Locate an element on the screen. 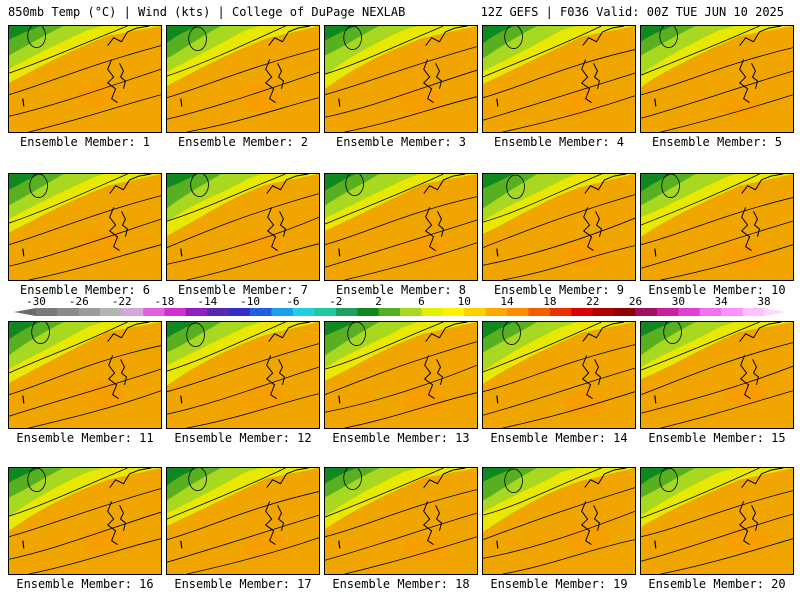 Image resolution: width=800 pixels, height=600 pixels. colorbar-cells is located at coordinates (400, 312).